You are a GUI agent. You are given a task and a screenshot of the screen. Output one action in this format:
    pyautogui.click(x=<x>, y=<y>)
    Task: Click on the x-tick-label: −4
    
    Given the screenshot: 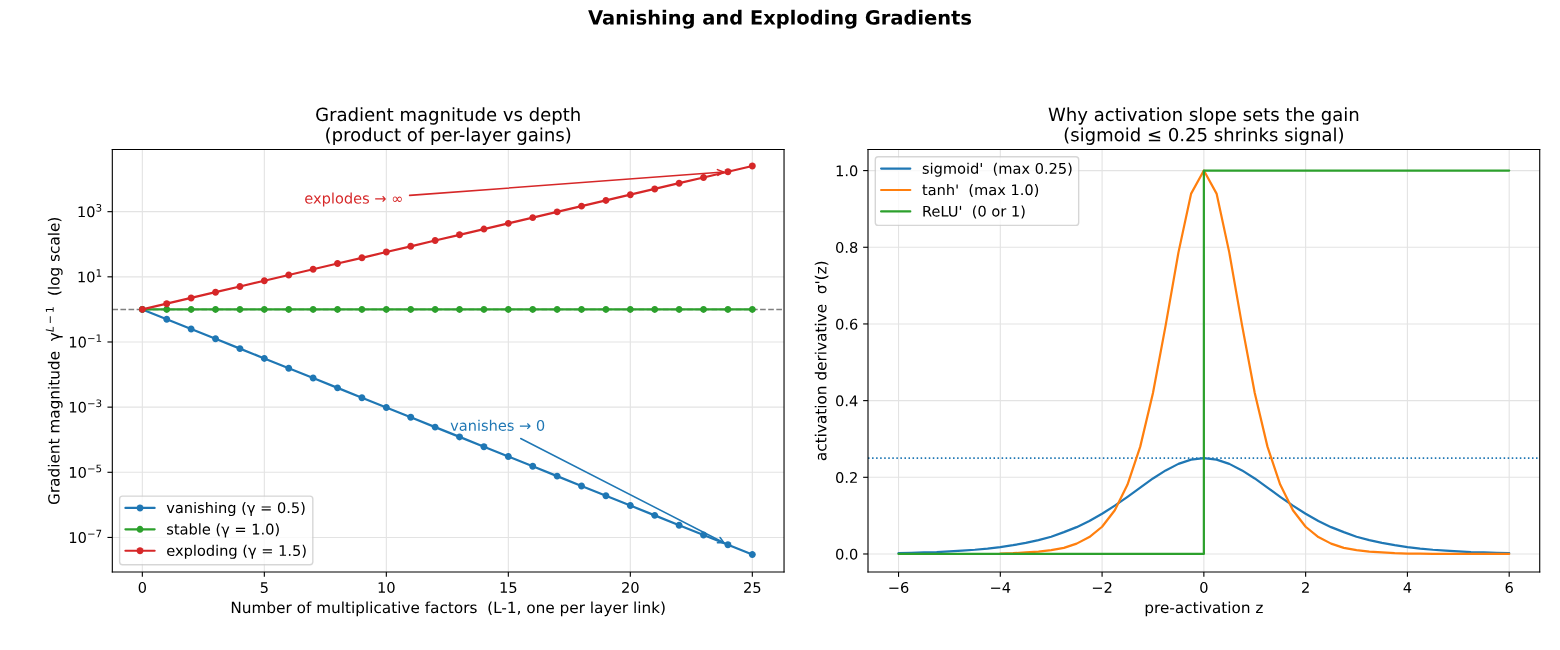 What is the action you would take?
    pyautogui.click(x=1001, y=587)
    